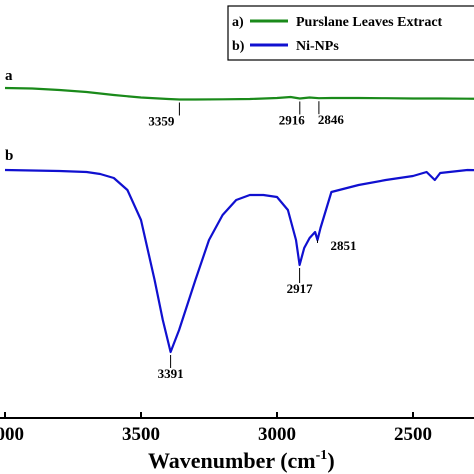  Describe the element at coordinates (161, 121) in the screenshot. I see `peak-label-a: 3359` at that location.